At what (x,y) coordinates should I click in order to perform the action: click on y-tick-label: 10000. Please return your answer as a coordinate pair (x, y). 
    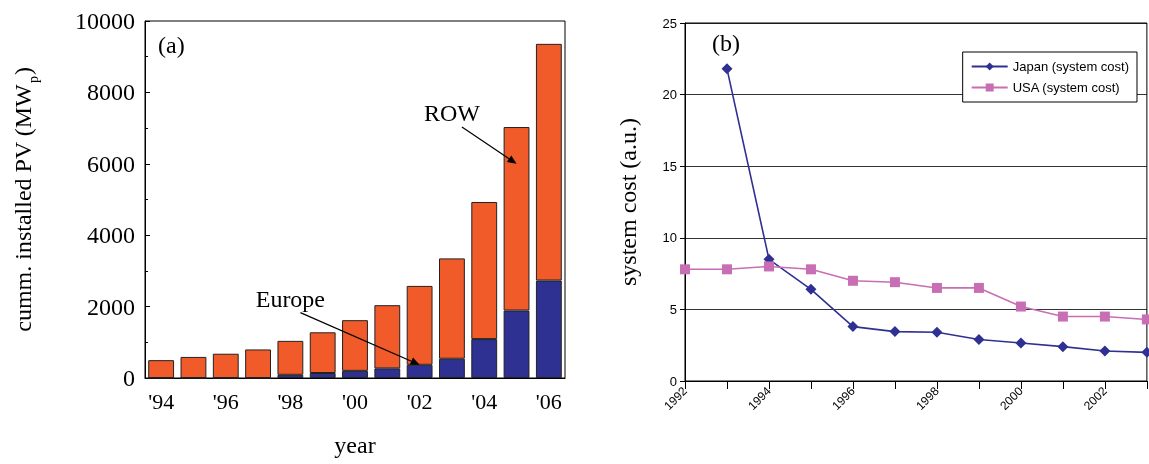
    Looking at the image, I should click on (105, 21).